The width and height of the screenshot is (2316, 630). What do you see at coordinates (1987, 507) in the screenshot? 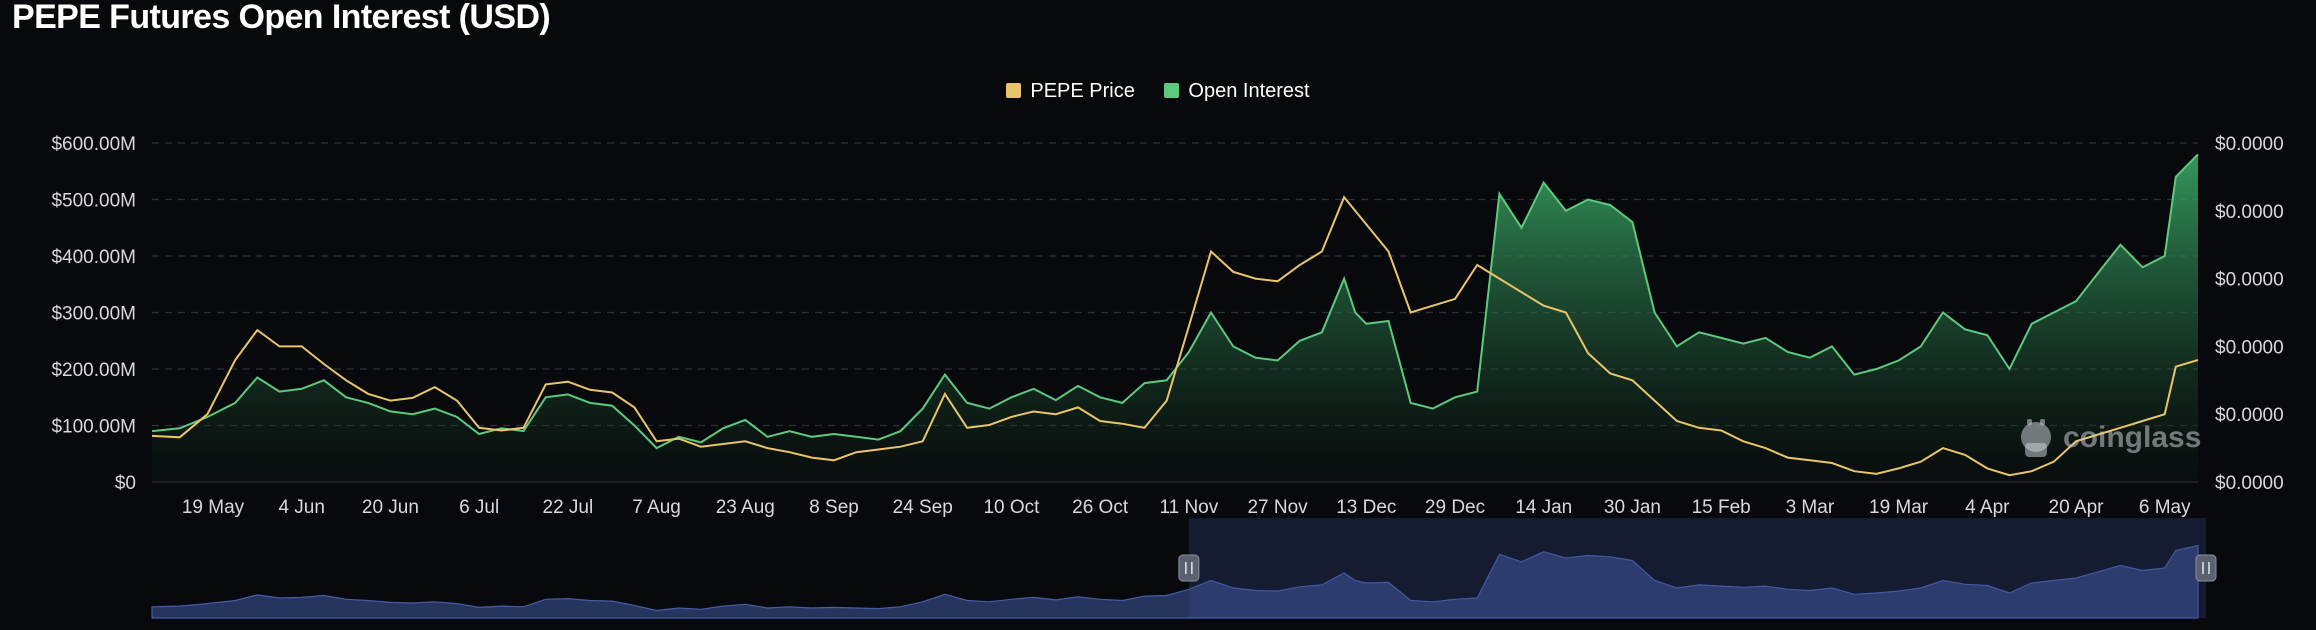
I see `x-tick-label: 4 Apr` at bounding box center [1987, 507].